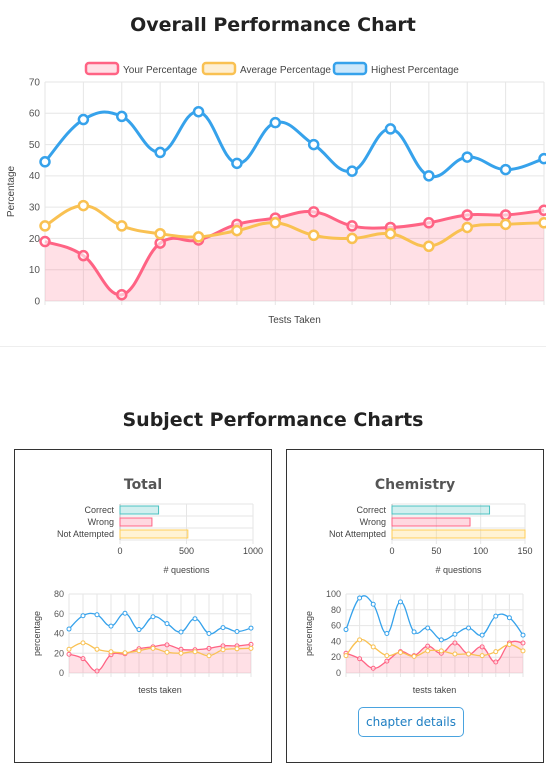 The height and width of the screenshot is (766, 546). I want to click on y-axis-label: Percentage, so click(11, 191).